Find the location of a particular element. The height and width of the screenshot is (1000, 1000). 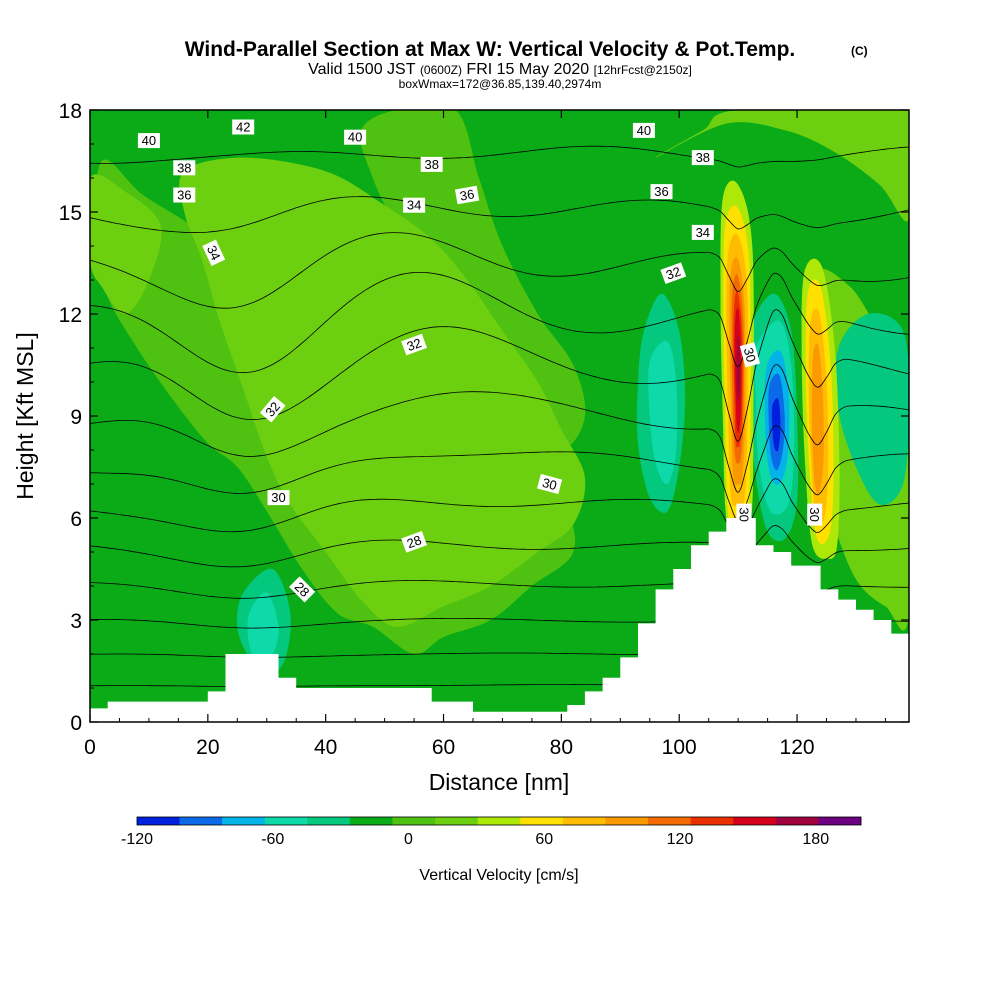

contour-label-14: 32 is located at coordinates (414, 344).